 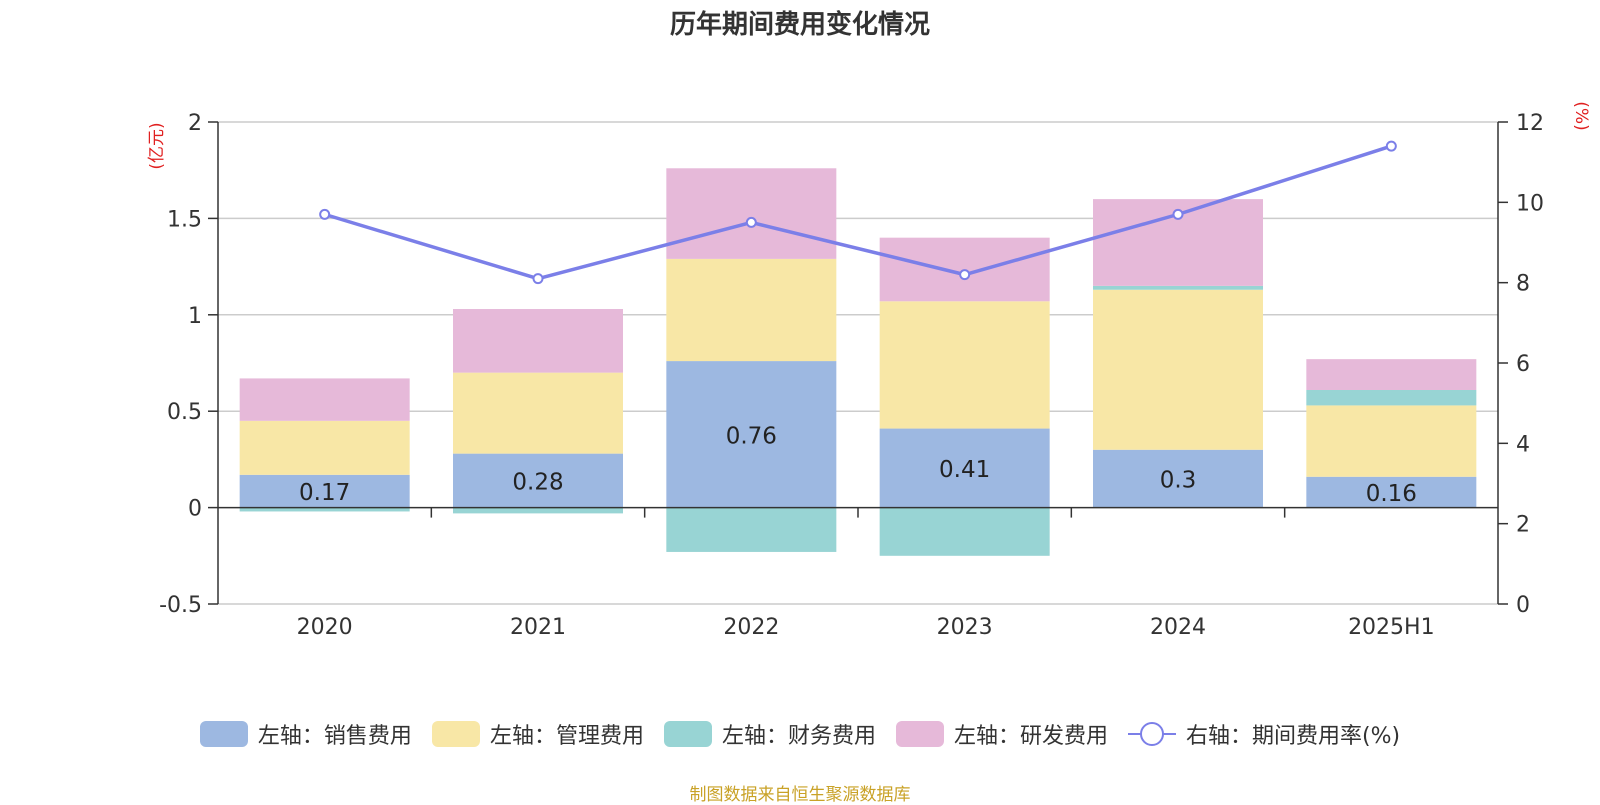 What do you see at coordinates (1530, 203) in the screenshot?
I see `right-axis-tick-label: 10` at bounding box center [1530, 203].